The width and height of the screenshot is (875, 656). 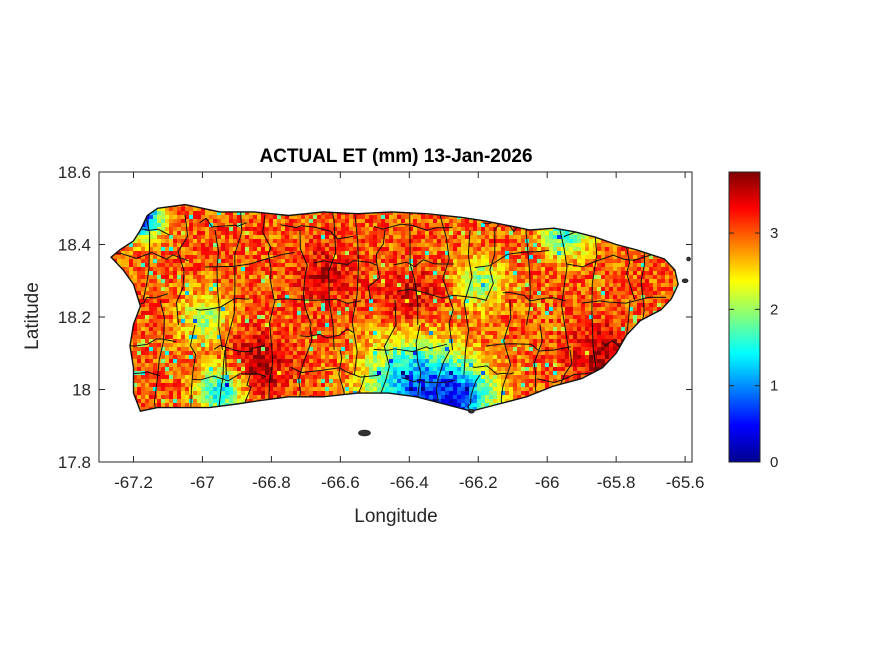 I want to click on y-tick-label: 17.8, so click(x=74, y=462).